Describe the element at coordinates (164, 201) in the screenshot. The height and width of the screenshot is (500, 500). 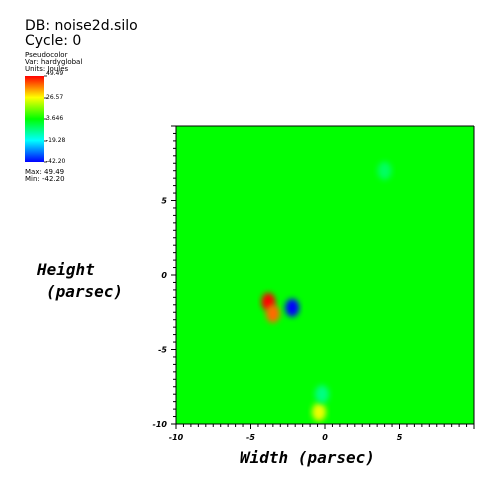
I see `y-tick-label: 5` at that location.